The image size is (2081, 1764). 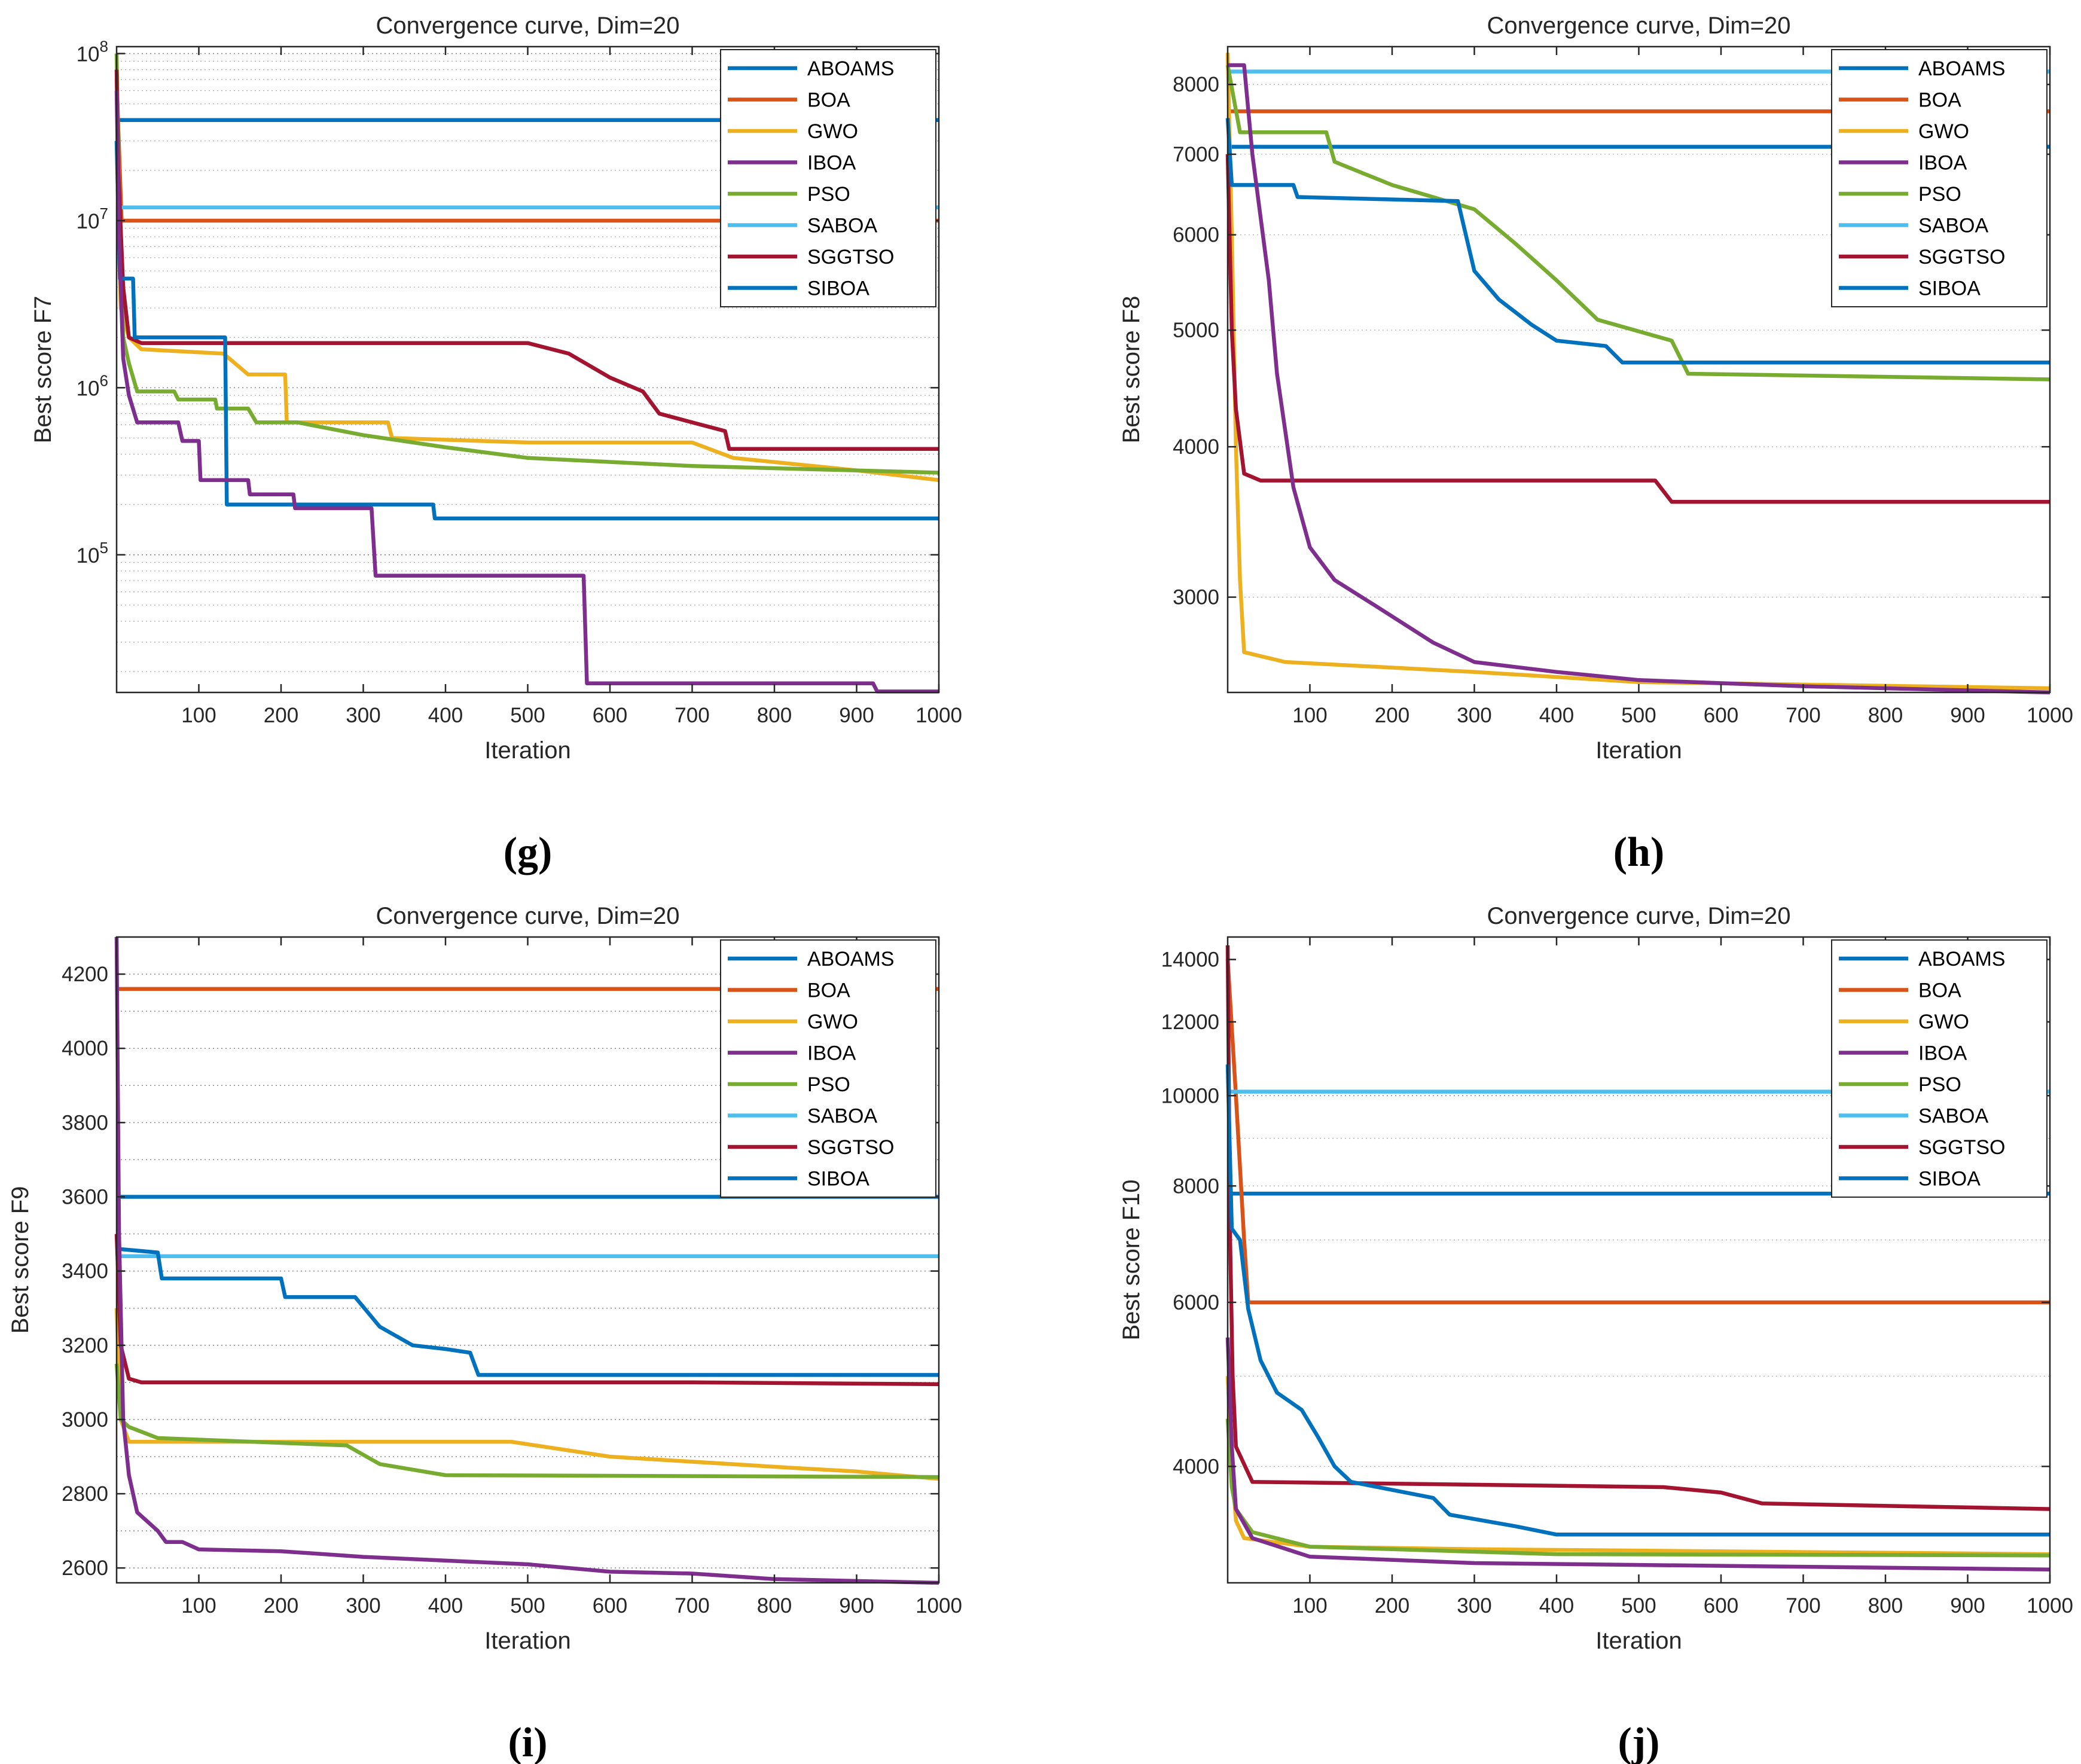 I want to click on chart-2-title: Convergence curve, Dim=20, so click(x=528, y=916).